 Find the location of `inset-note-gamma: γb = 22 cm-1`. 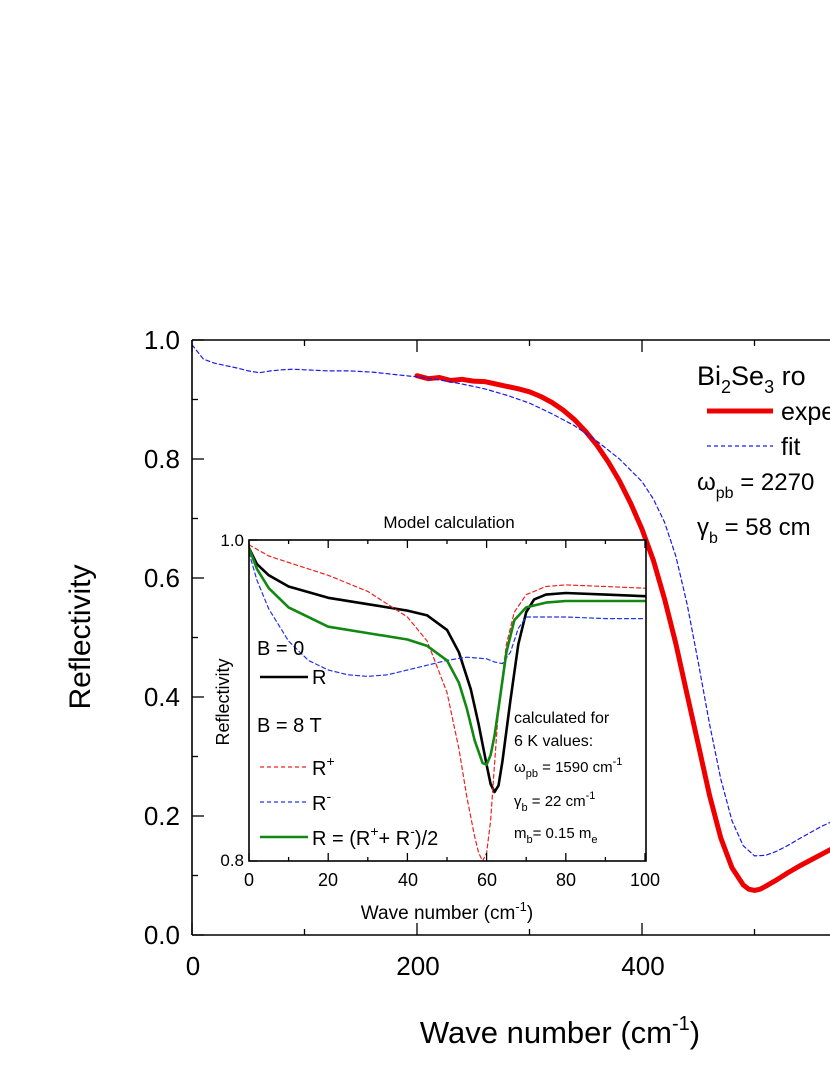

inset-note-gamma: γb = 22 cm-1 is located at coordinates (554, 802).